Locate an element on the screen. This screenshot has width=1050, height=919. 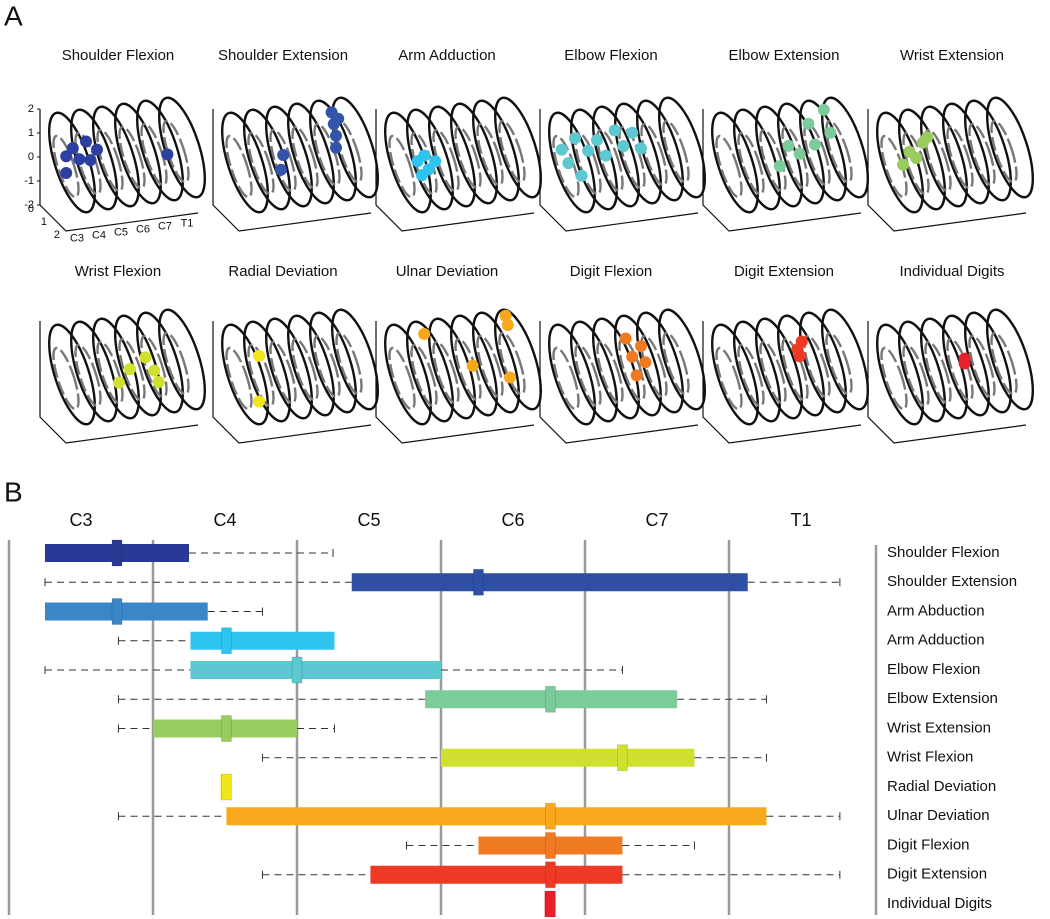
row-label: Individual Digits is located at coordinates (939, 903).